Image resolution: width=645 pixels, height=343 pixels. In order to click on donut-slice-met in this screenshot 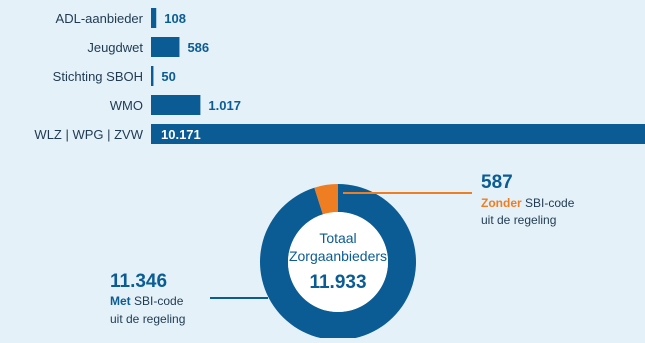, I will do `click(337, 262)`.